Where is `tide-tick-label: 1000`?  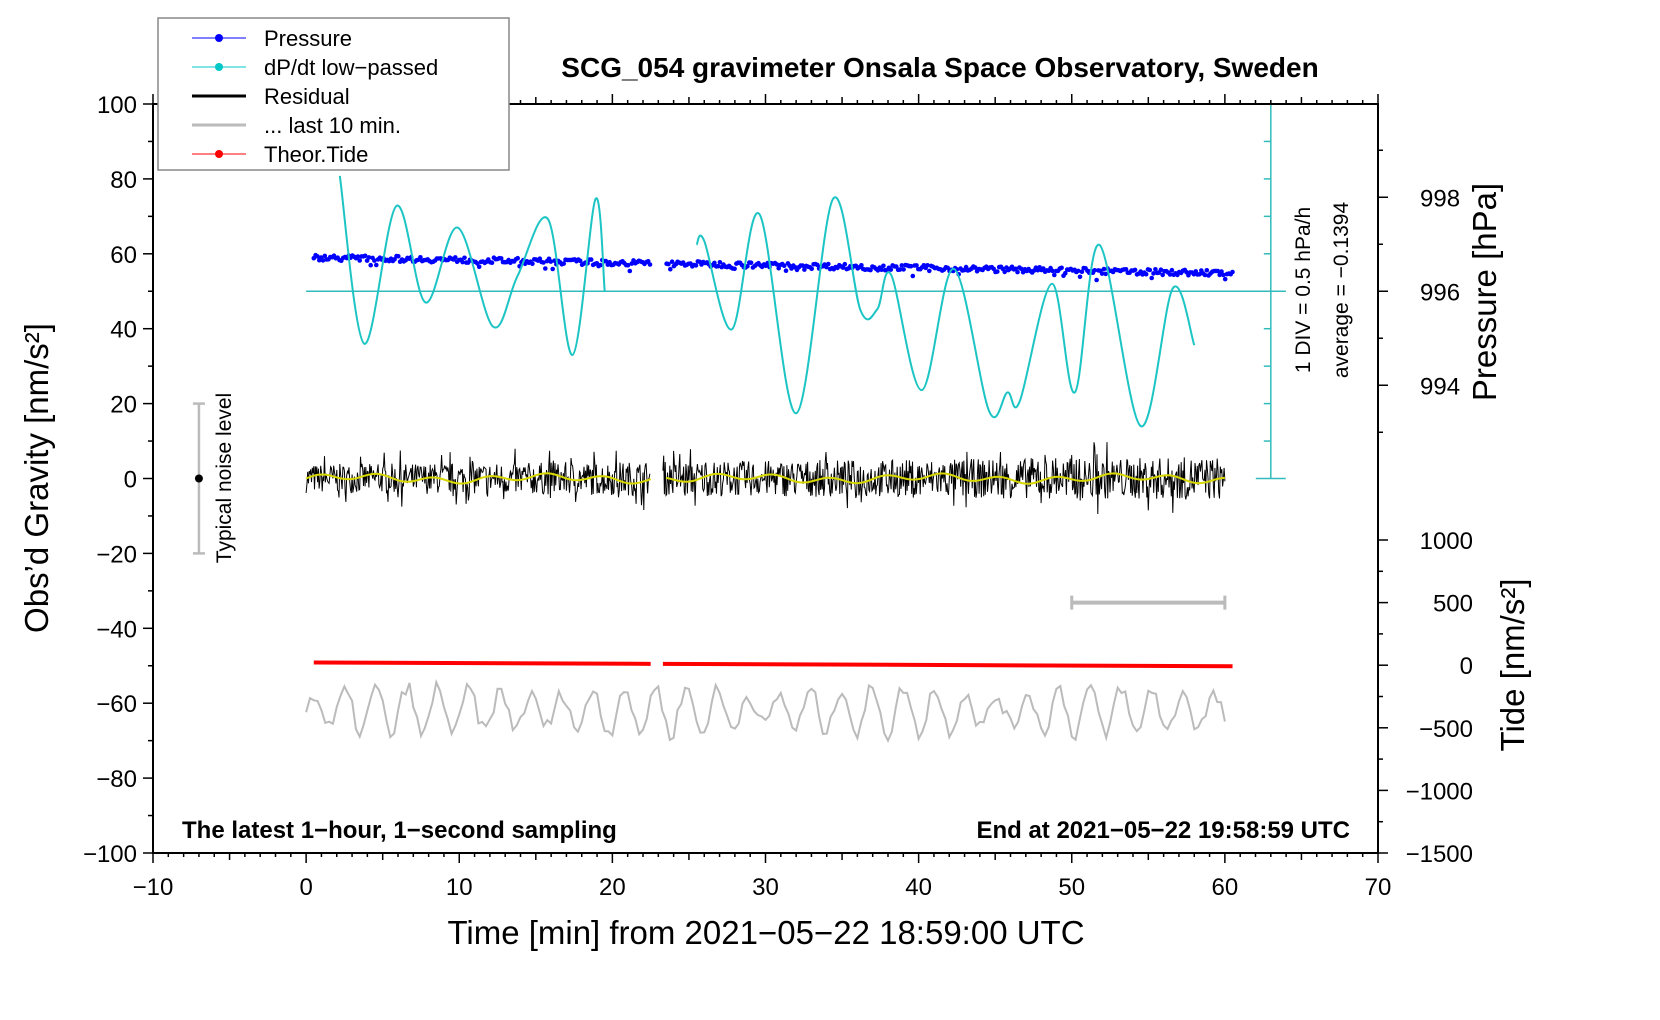
tide-tick-label: 1000 is located at coordinates (1446, 541).